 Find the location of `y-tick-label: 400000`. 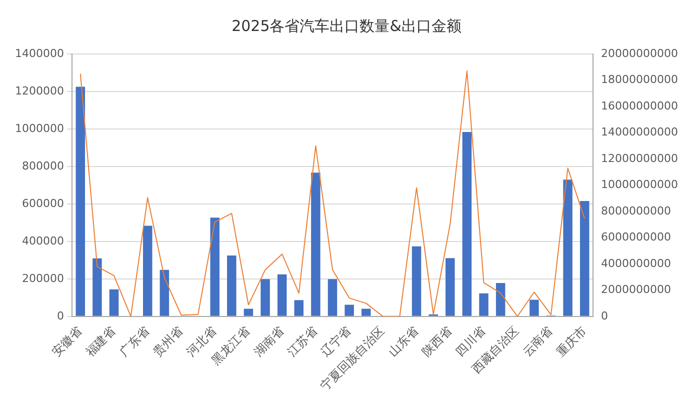

y-tick-label: 400000 is located at coordinates (43, 241).